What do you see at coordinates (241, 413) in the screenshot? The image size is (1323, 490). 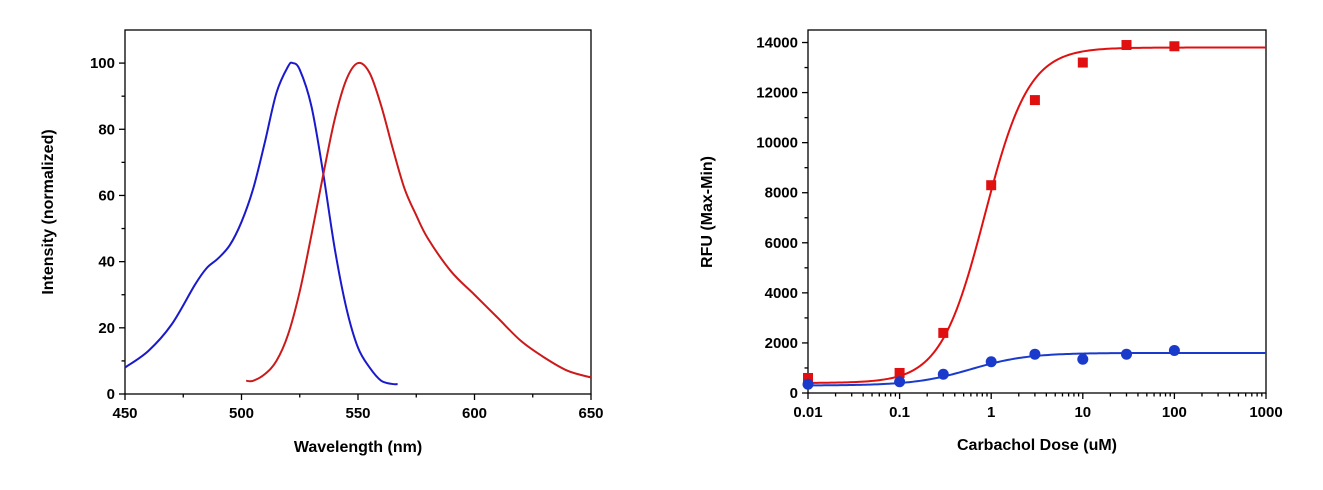 I see `spectra-x-tick-label: 500` at bounding box center [241, 413].